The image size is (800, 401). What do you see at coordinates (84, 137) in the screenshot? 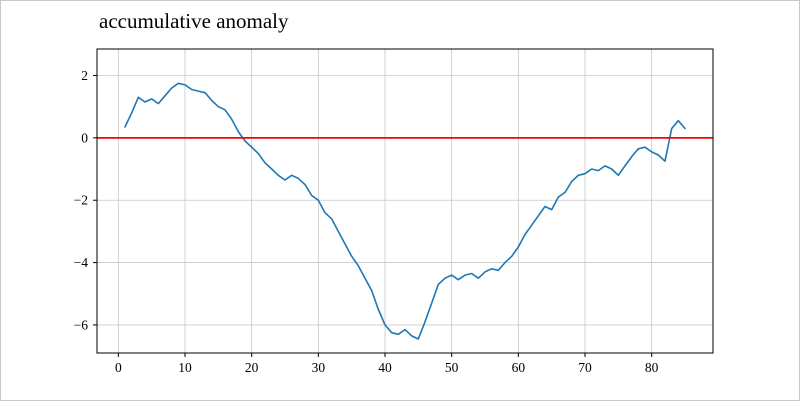
I see `y-tick-label: 0` at bounding box center [84, 137].